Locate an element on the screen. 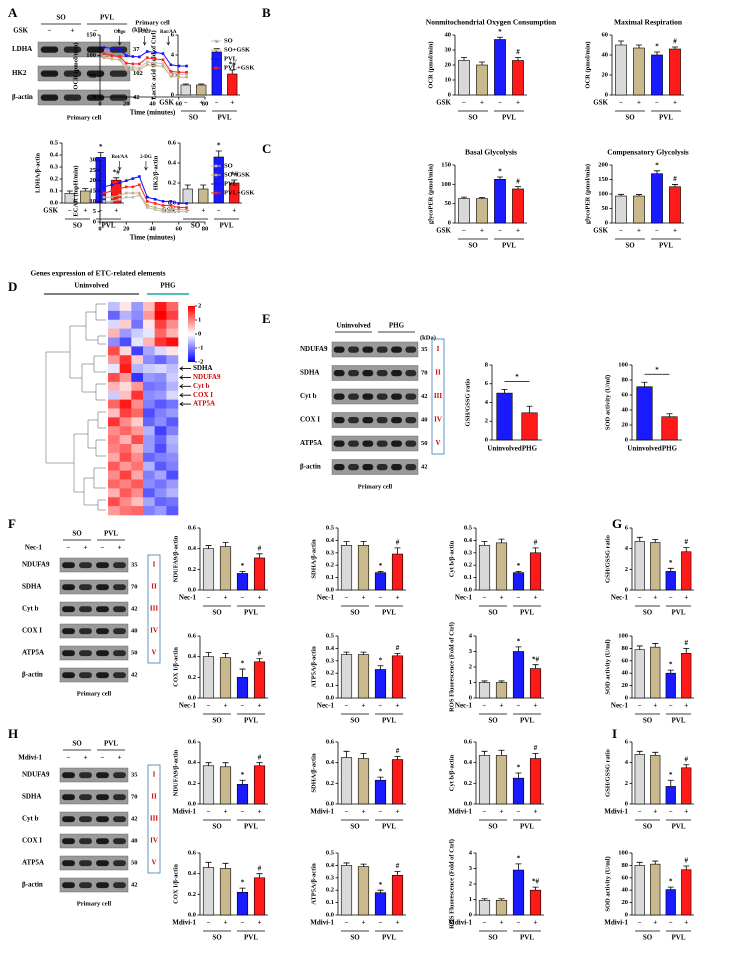 Image resolution: width=733 pixels, height=968 pixels. label-arrow is located at coordinates (185, 377).